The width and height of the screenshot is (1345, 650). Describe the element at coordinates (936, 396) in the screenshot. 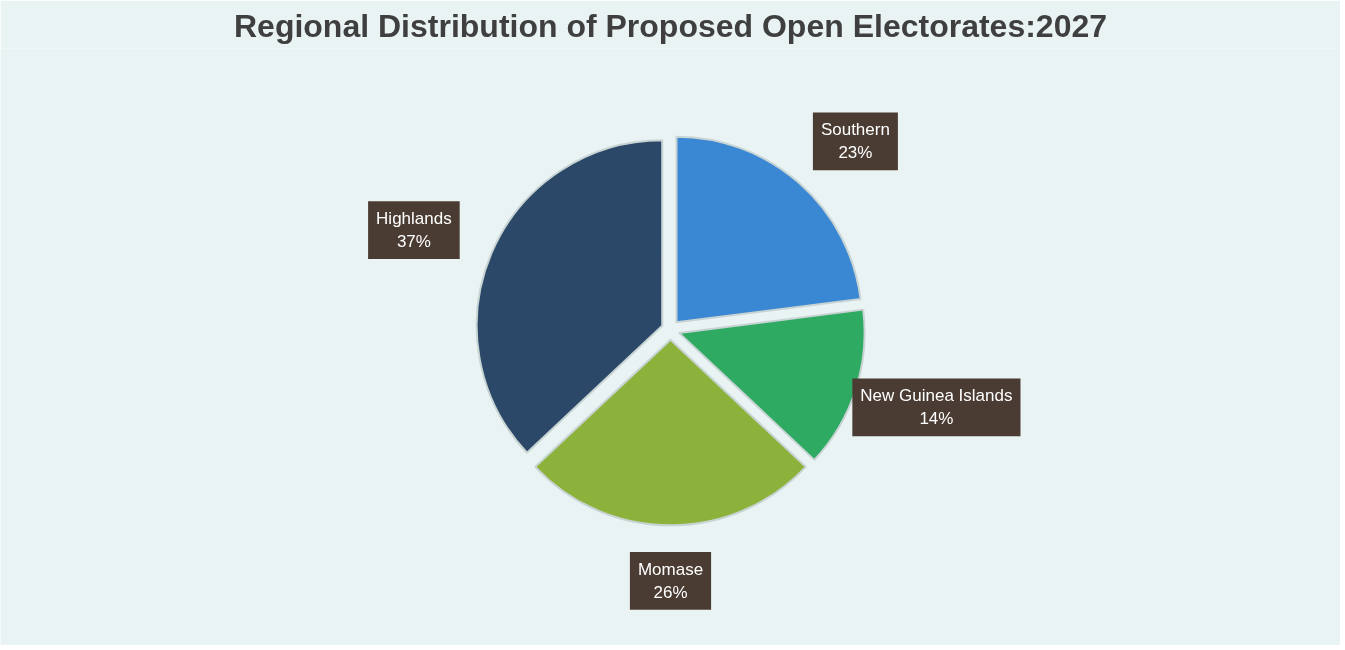

I see `slice-label: New Guinea Islands` at that location.